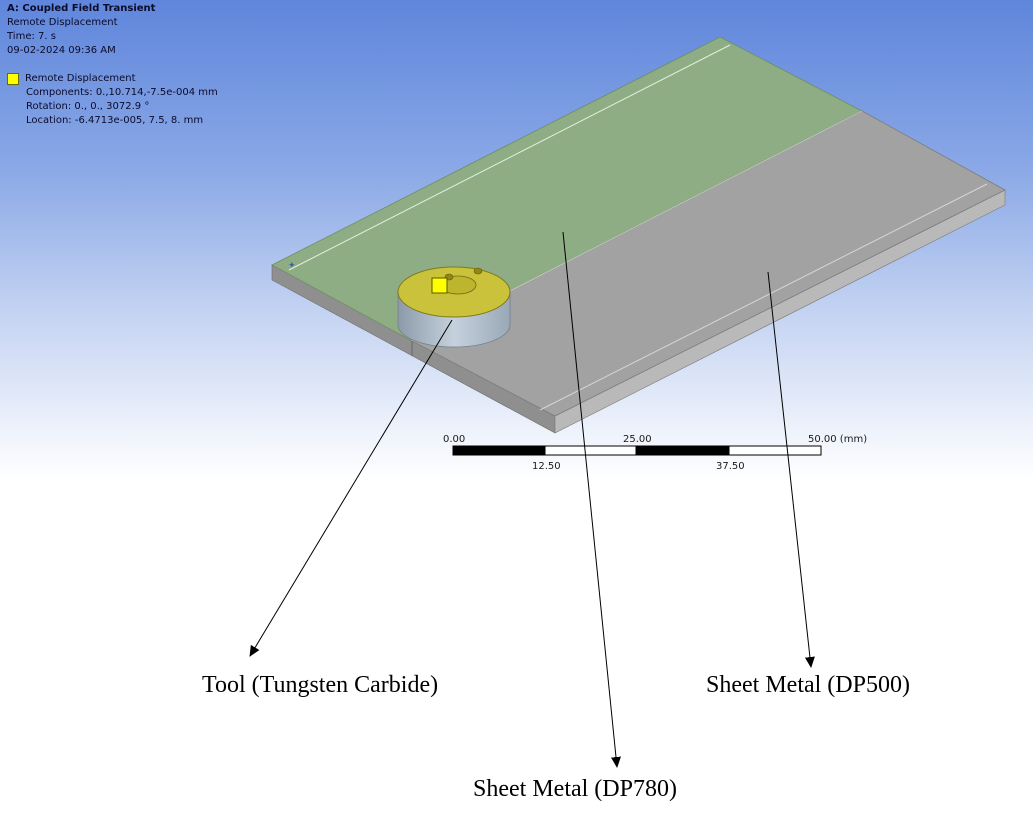 This screenshot has height=826, width=1033. I want to click on legend-location: Location: -6.4713e-005, 7.5, 8. mm, so click(115, 120).